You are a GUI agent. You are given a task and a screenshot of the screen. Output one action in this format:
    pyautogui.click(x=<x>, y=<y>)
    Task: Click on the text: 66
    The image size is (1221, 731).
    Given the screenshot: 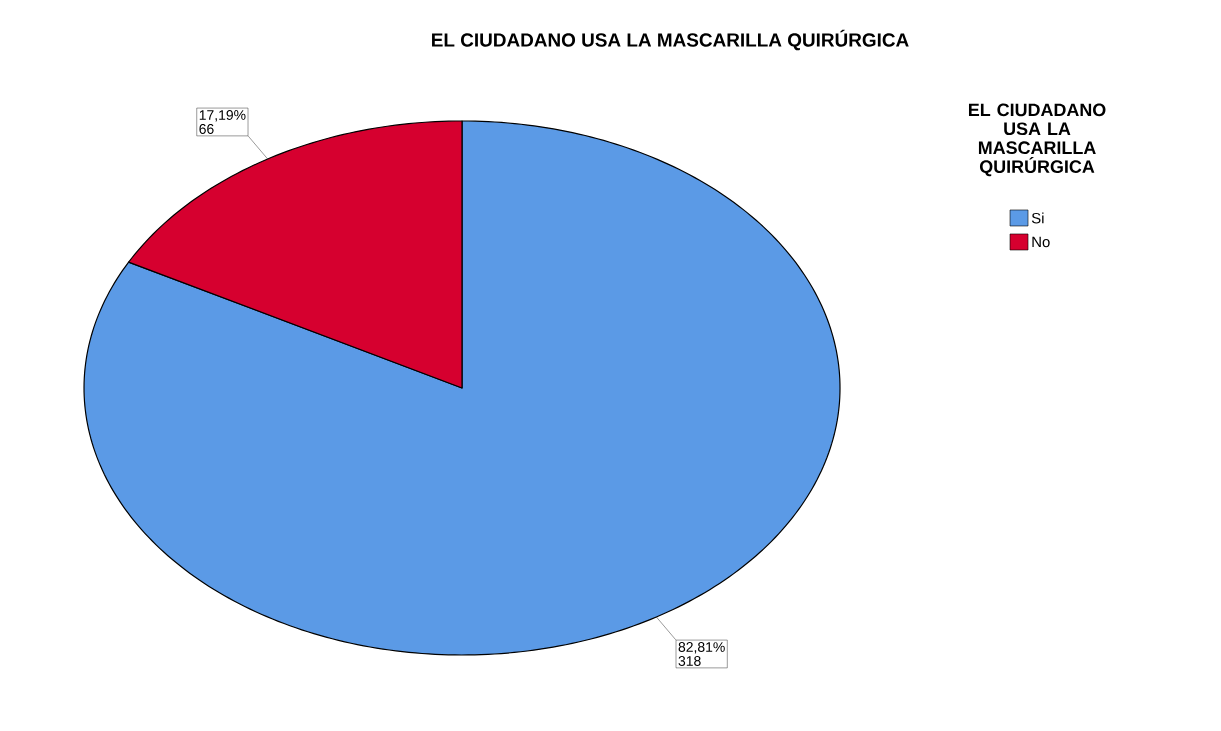 What is the action you would take?
    pyautogui.click(x=206, y=129)
    